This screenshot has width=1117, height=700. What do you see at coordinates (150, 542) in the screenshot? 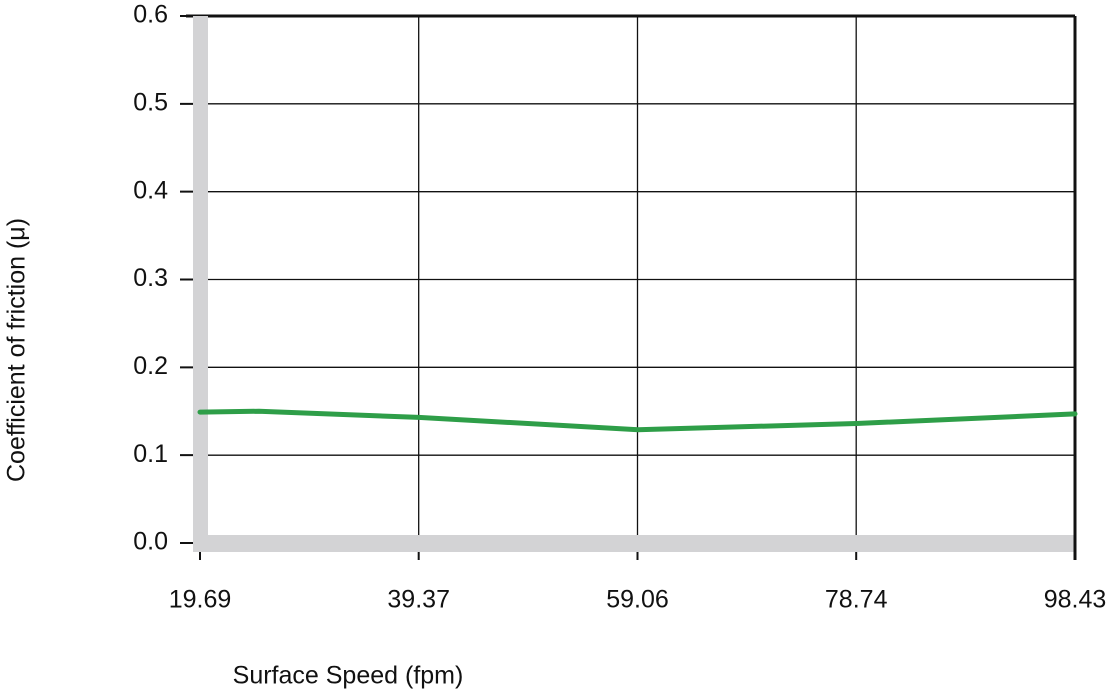
I see `y-tick-label: 0.0` at bounding box center [150, 542].